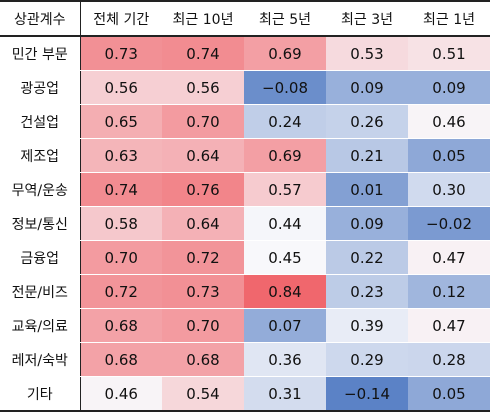  Describe the element at coordinates (367, 121) in the screenshot. I see `heatmap-cell: 0.26` at that location.